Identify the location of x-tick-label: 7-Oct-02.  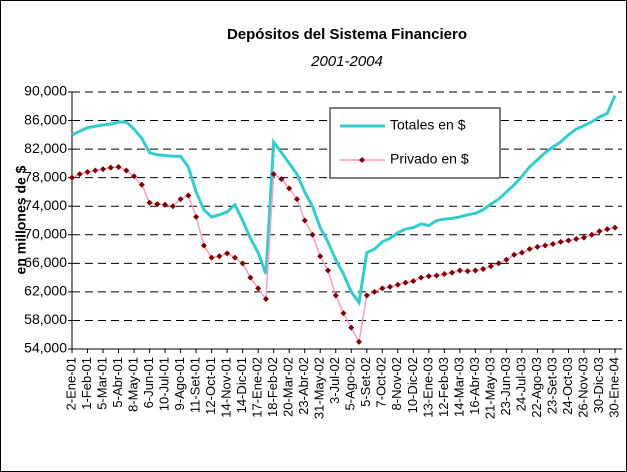
(381, 382).